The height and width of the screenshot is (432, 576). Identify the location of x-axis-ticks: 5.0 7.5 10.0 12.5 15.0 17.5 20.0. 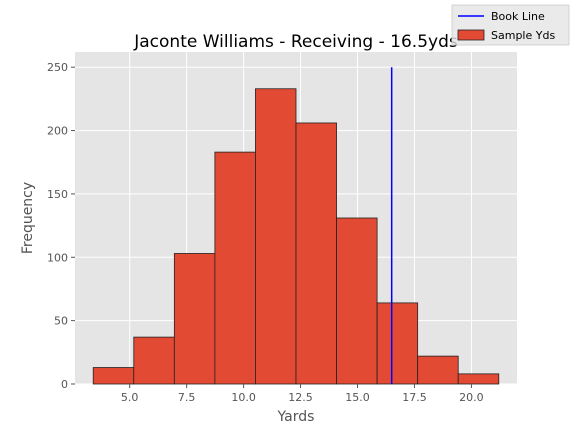
(302, 394).